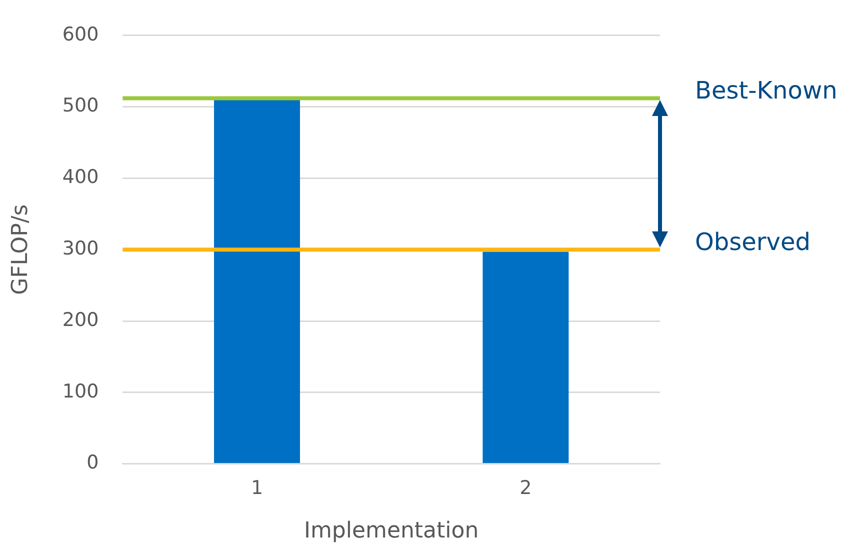 The width and height of the screenshot is (858, 553). Describe the element at coordinates (80, 105) in the screenshot. I see `y-tick-label: 500` at that location.